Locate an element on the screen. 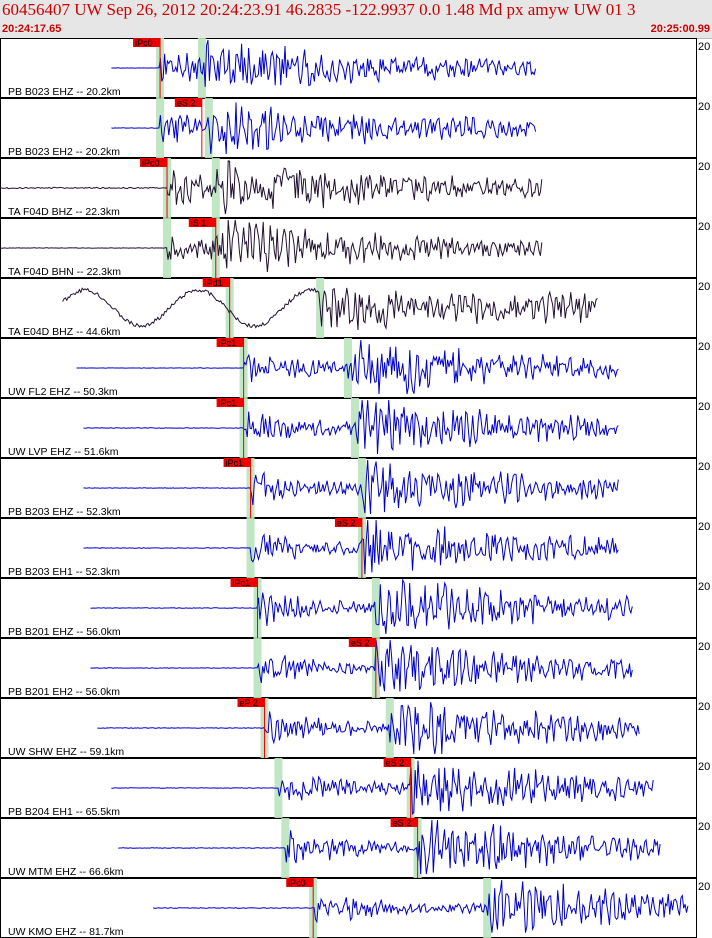 The width and height of the screenshot is (712, 938). trace-panel: 20 iPc1 UW LVP EHZ -- 51.6km is located at coordinates (355, 428).